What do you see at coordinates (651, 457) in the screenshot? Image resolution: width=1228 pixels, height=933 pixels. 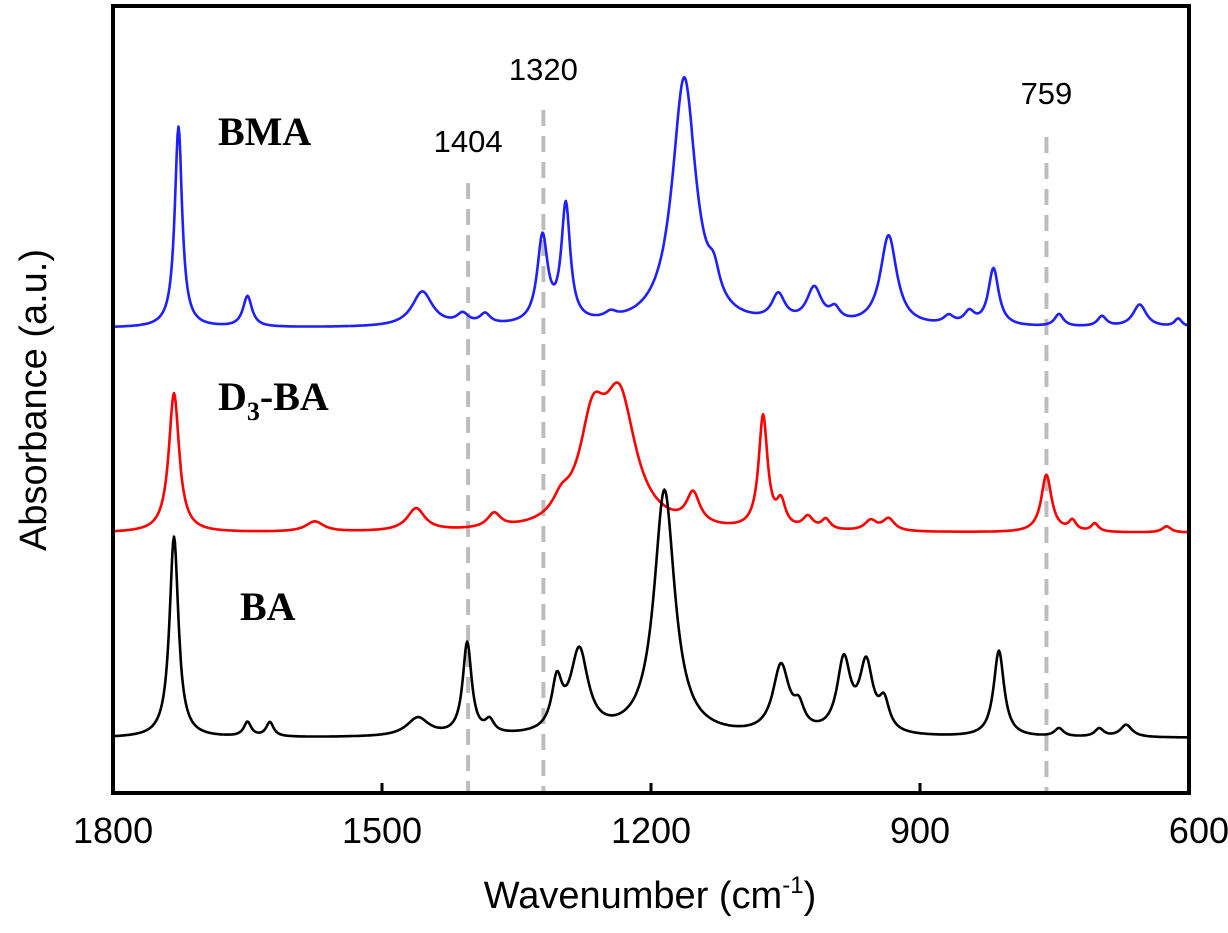 I see `series-line-d3-ba` at bounding box center [651, 457].